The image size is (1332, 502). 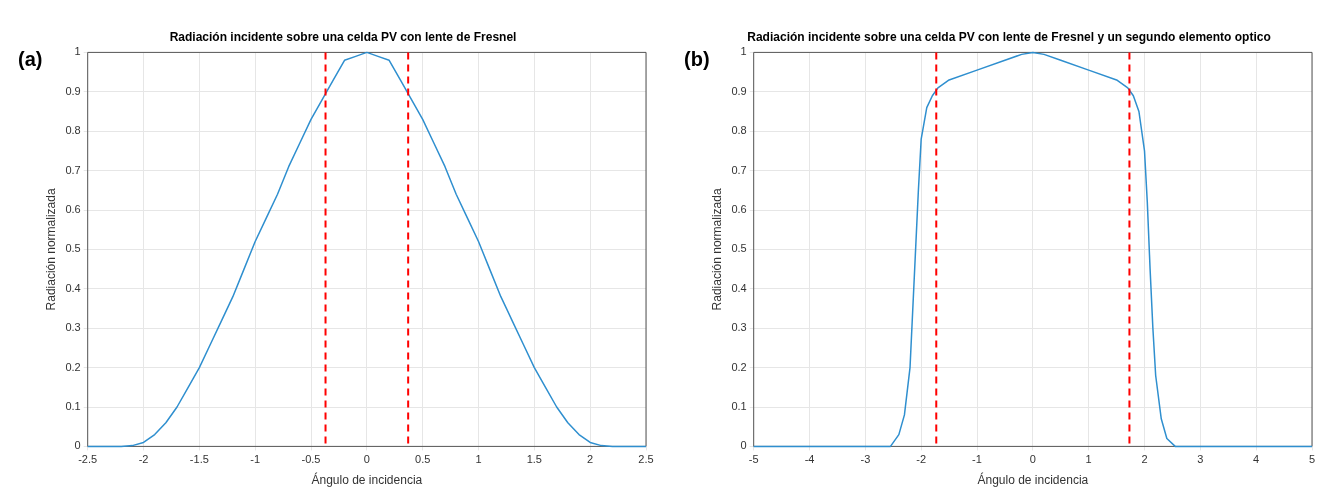 What do you see at coordinates (809, 459) in the screenshot?
I see `x-tick-label: -4` at bounding box center [809, 459].